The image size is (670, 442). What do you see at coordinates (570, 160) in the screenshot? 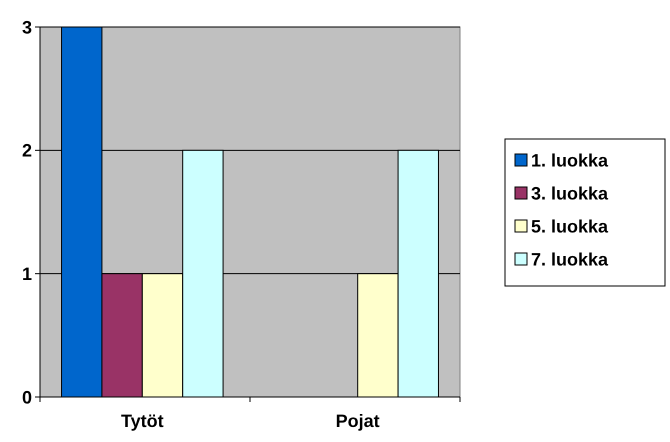
I see `legend-label: 1. luokka` at bounding box center [570, 160].